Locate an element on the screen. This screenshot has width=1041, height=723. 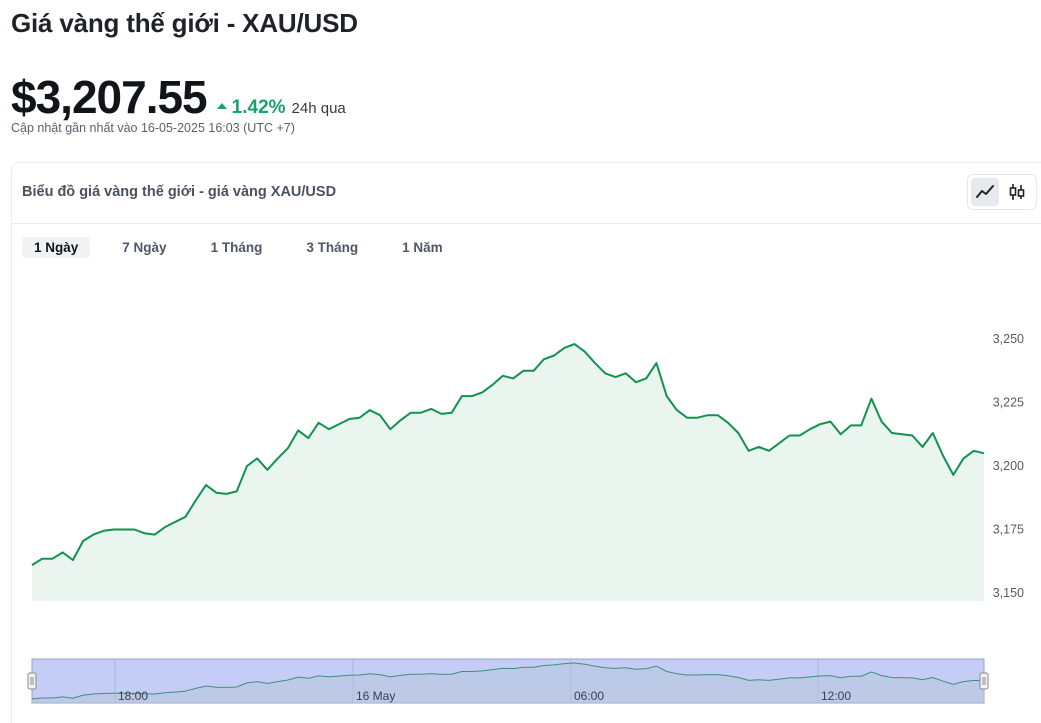
line-chart-button is located at coordinates (985, 192).